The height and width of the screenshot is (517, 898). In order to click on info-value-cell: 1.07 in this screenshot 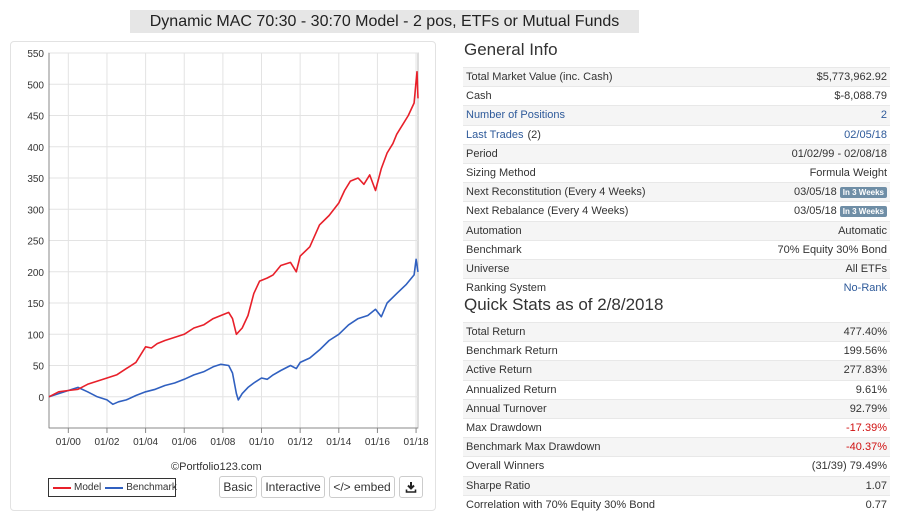, I will do `click(827, 485)`.